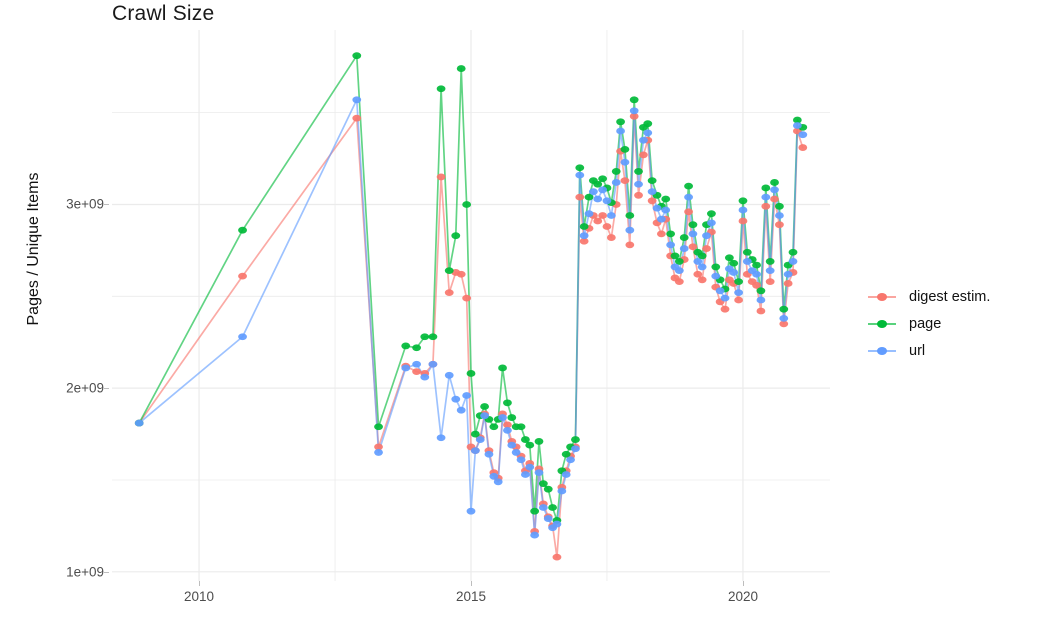 The height and width of the screenshot is (639, 1059). I want to click on legend-item: url, so click(958, 350).